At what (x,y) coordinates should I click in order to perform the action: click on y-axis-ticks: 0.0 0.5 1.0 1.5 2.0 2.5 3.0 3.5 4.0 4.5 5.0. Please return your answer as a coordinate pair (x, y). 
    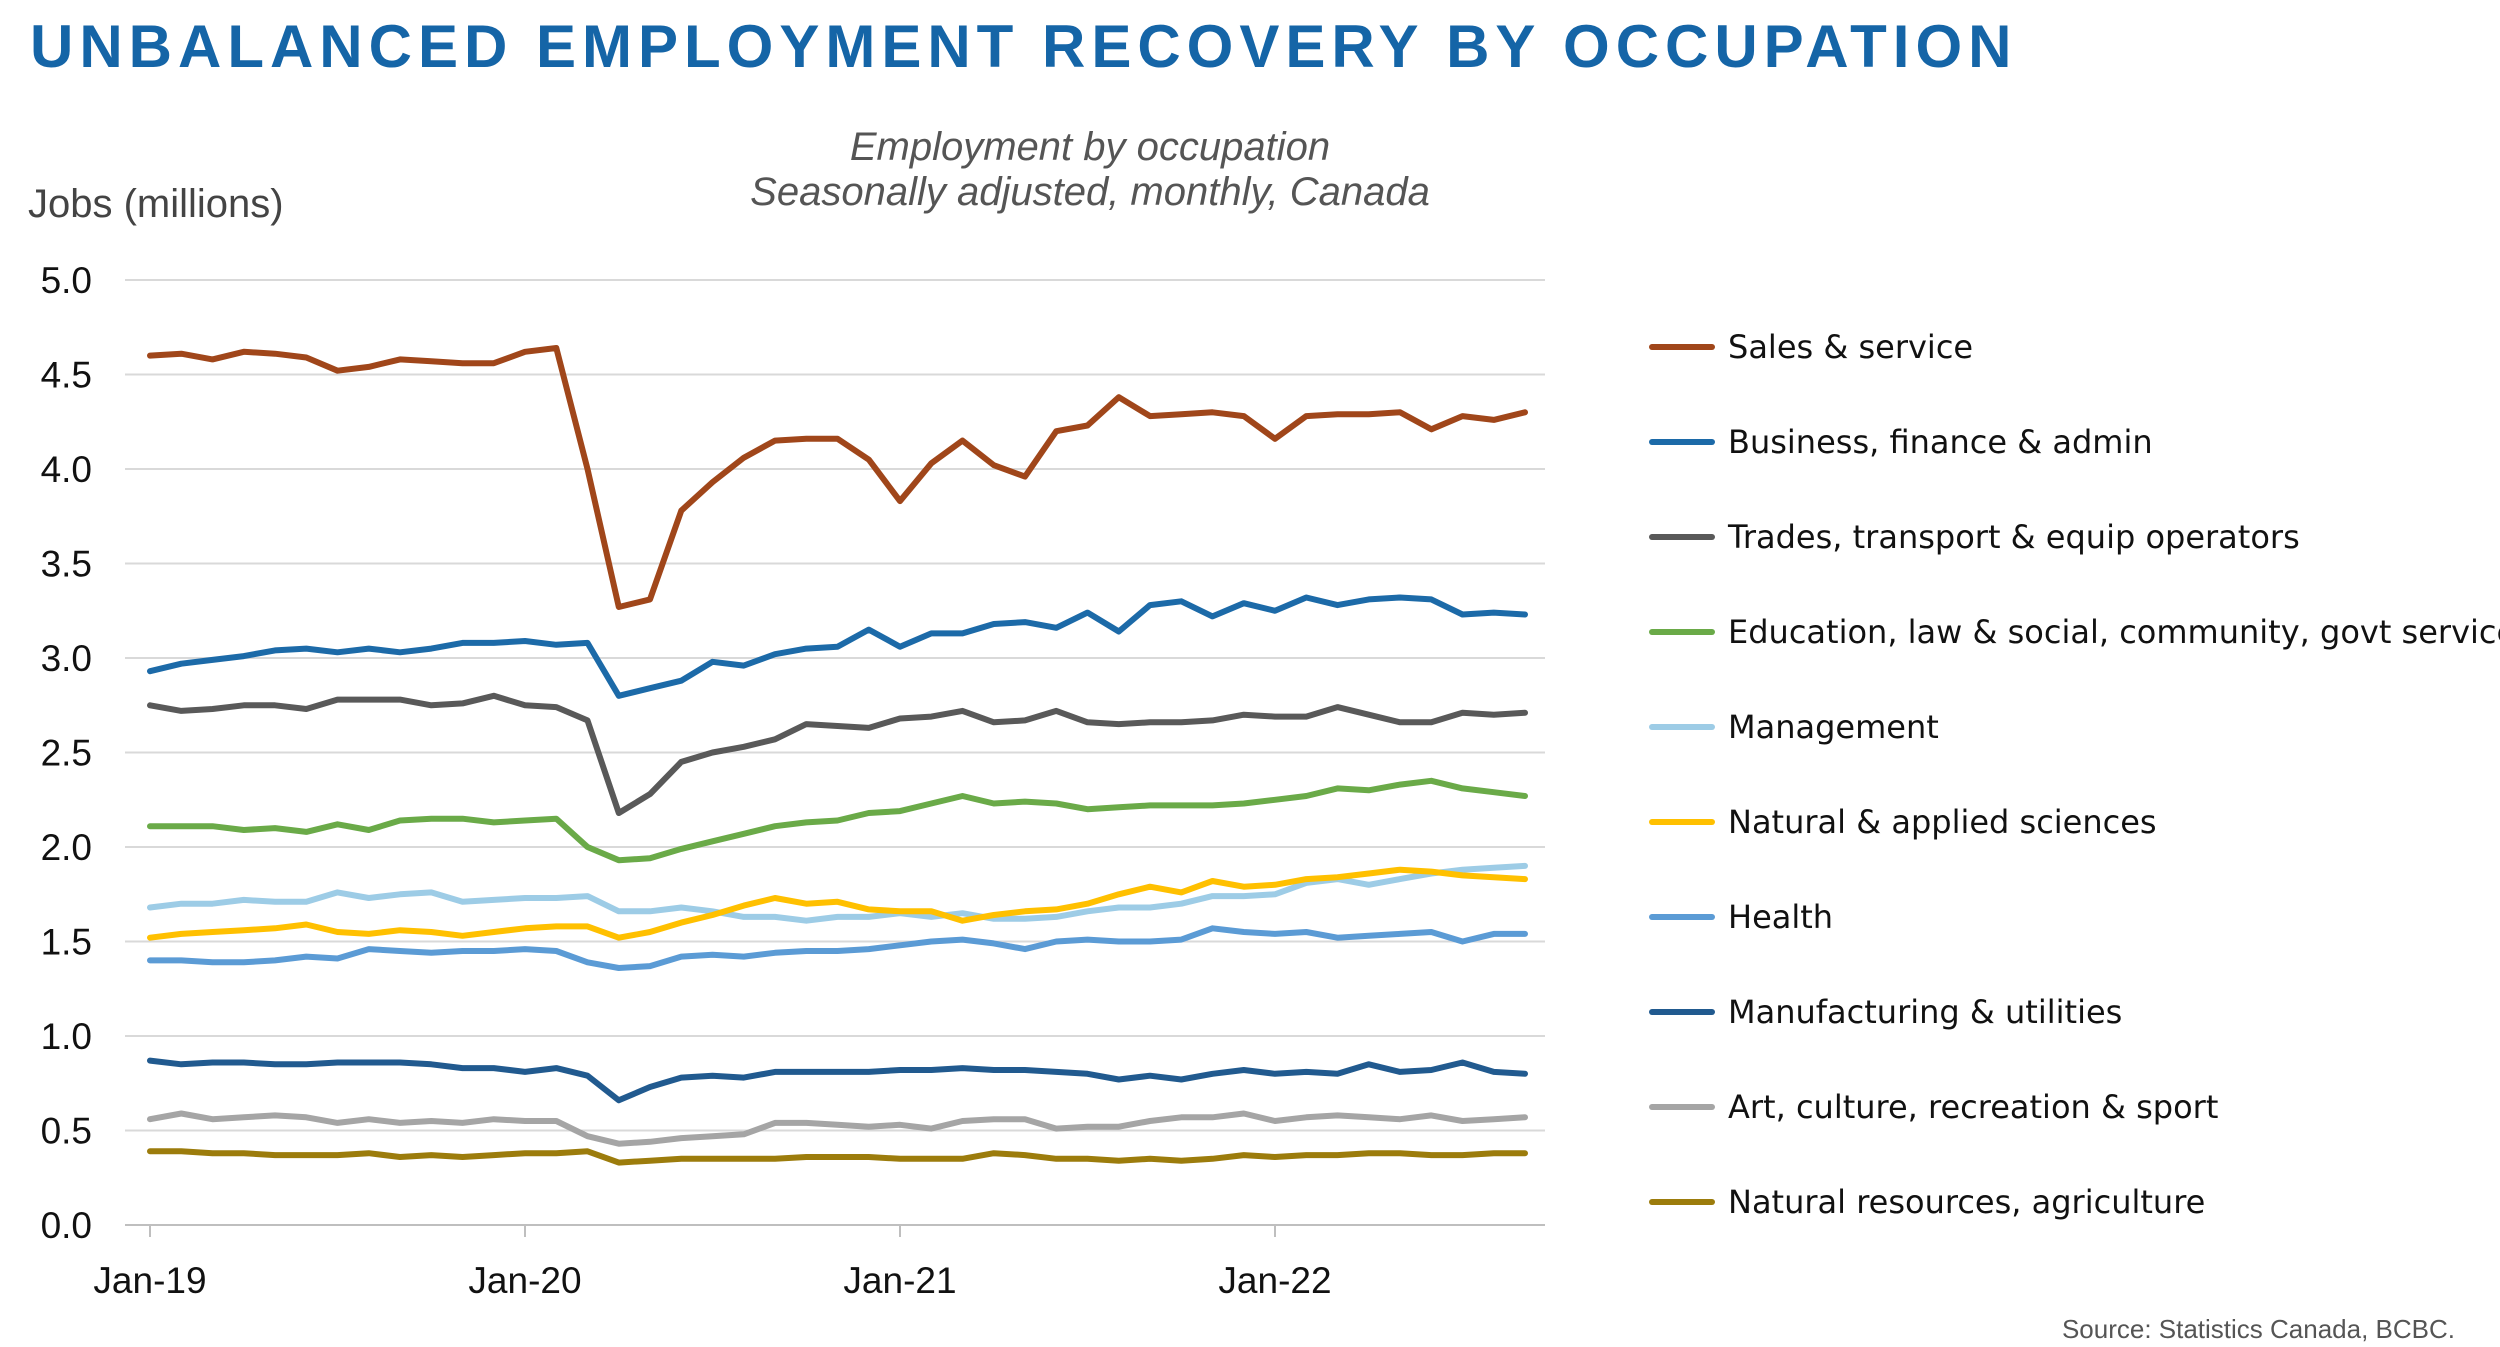
    Looking at the image, I should click on (66, 753).